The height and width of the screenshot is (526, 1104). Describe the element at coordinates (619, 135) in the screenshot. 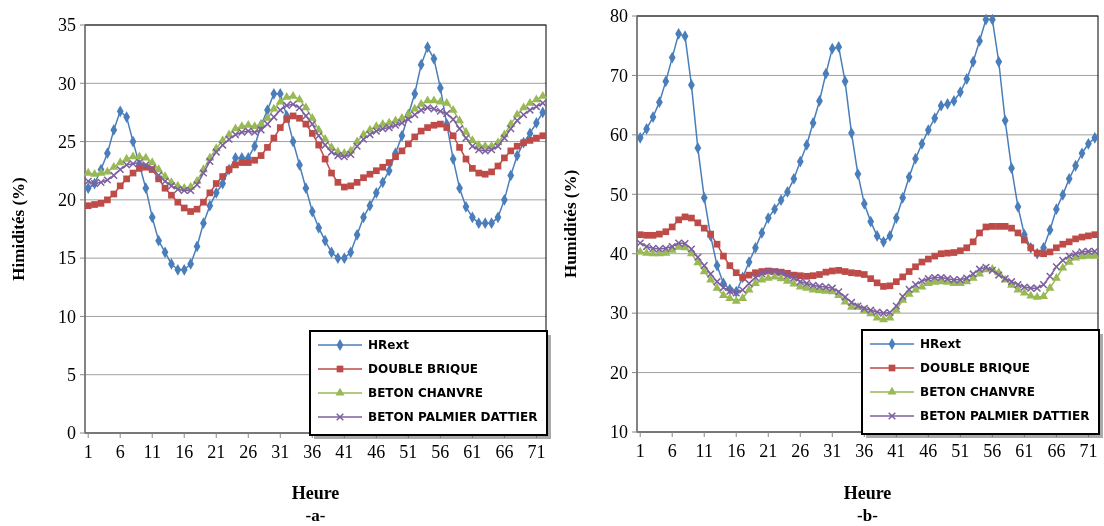

I see `y-tick-label: 60` at that location.